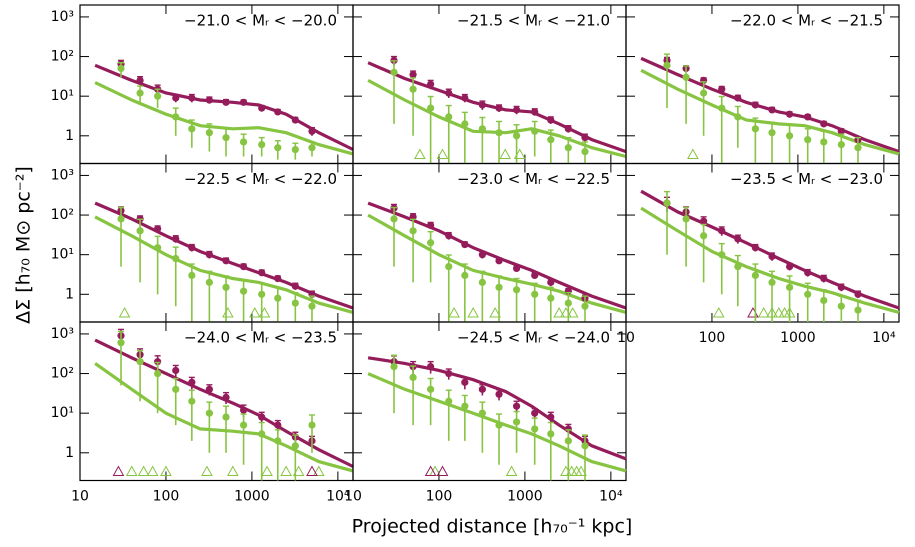 The width and height of the screenshot is (915, 547). What do you see at coordinates (806, 21) in the screenshot?
I see `panel-title: −22.0 < Mᵣ < −21.5` at bounding box center [806, 21].